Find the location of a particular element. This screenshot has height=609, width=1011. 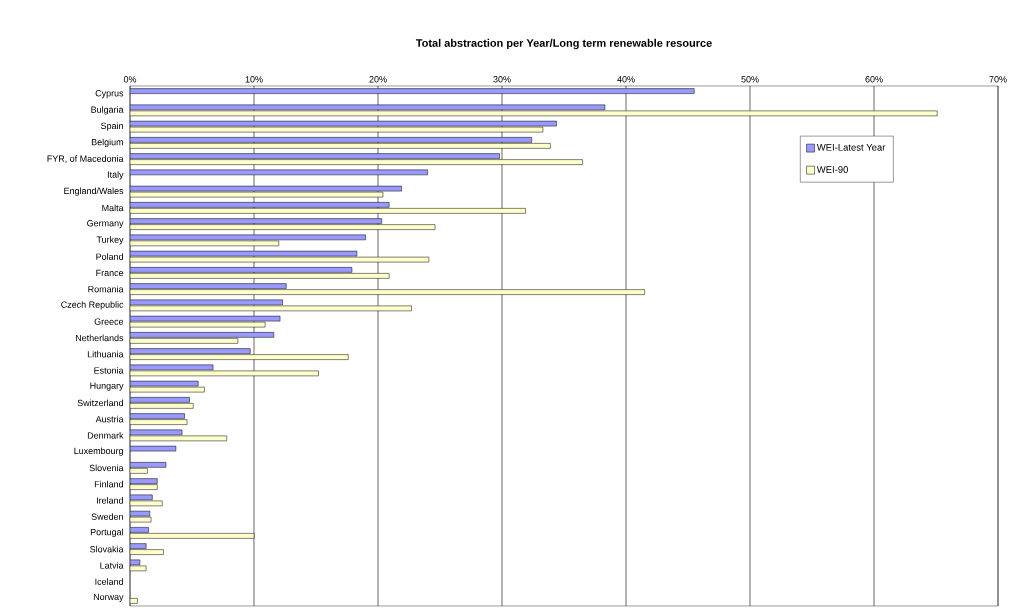

y-tick-label: Italy is located at coordinates (115, 175).